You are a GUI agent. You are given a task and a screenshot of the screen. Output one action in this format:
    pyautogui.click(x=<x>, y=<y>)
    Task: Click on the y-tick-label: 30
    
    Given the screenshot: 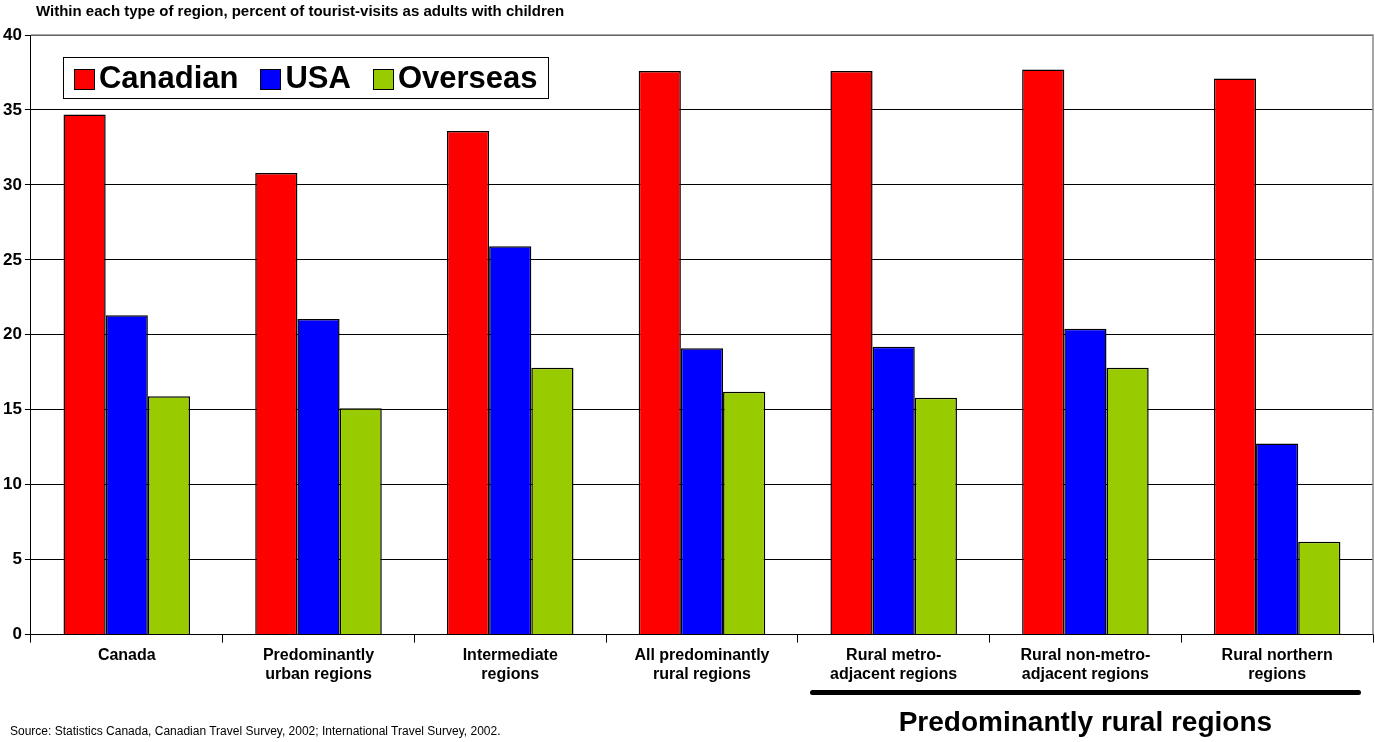 What is the action you would take?
    pyautogui.click(x=12, y=184)
    